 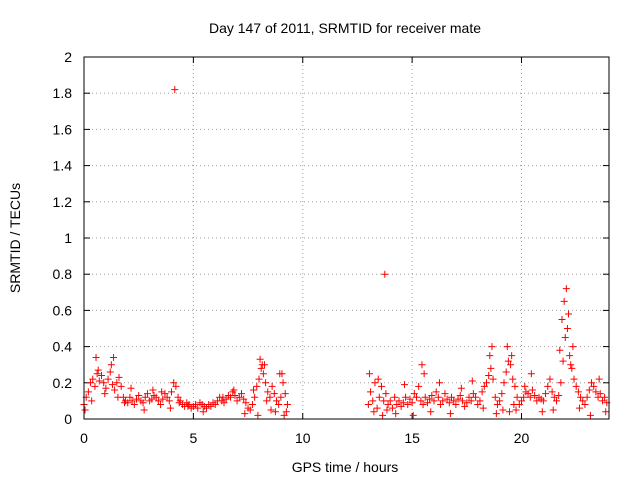 I want to click on y-tick-label: 0.8, so click(x=63, y=274).